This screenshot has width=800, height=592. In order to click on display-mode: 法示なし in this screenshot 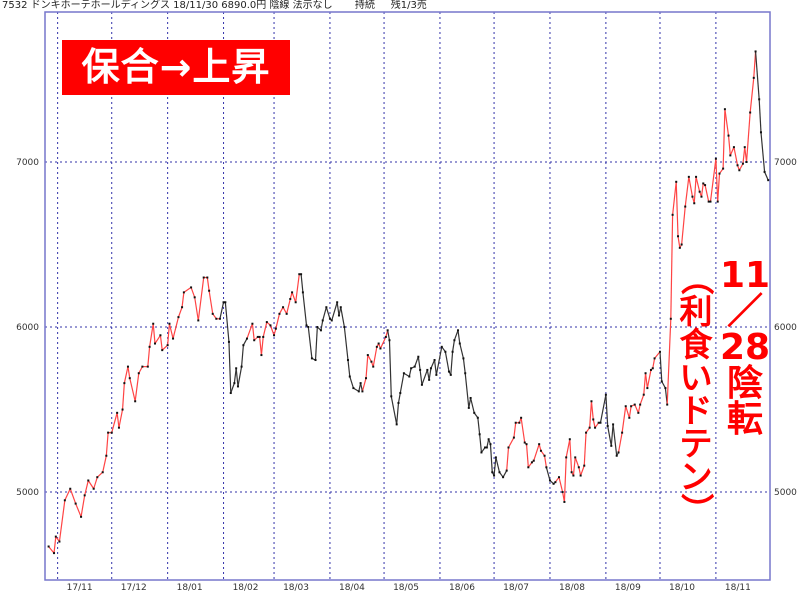, I will do `click(312, 5)`.